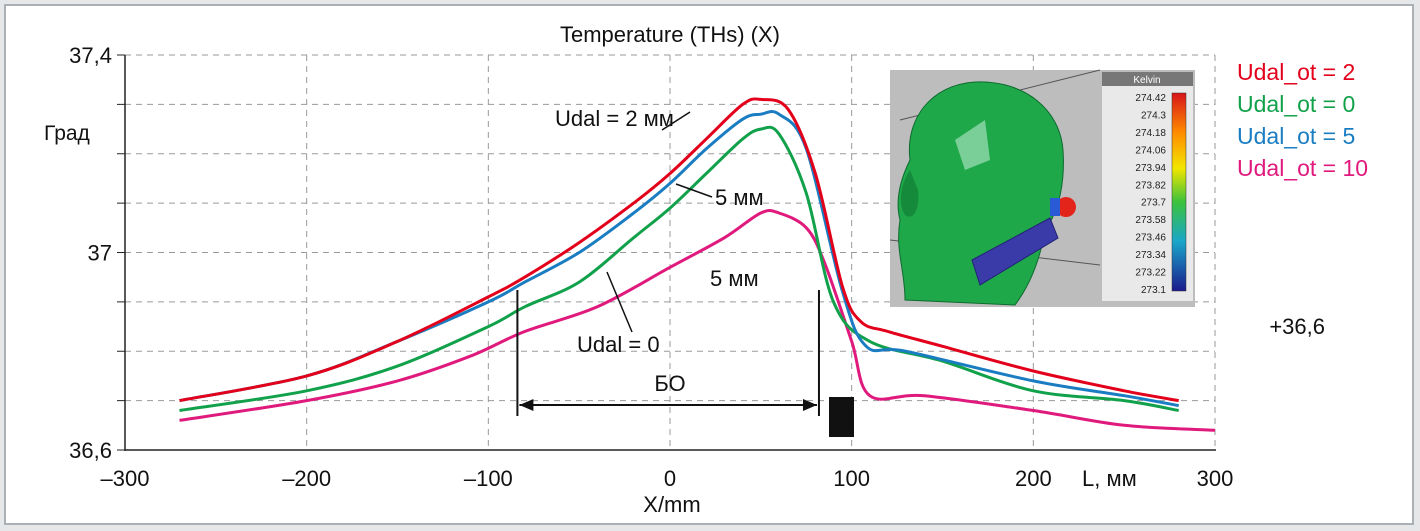 This screenshot has height=531, width=1420. What do you see at coordinates (306, 478) in the screenshot?
I see `x-tick-label: –200` at bounding box center [306, 478].